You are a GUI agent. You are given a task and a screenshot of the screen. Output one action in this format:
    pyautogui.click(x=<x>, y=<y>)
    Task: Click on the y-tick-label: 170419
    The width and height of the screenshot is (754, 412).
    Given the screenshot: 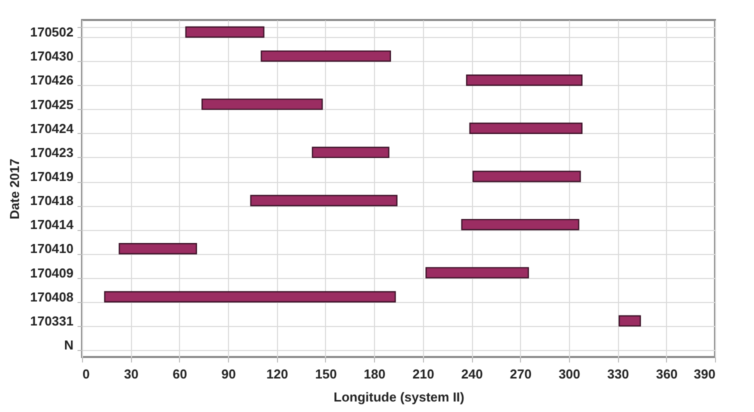 What is the action you would take?
    pyautogui.click(x=52, y=176)
    